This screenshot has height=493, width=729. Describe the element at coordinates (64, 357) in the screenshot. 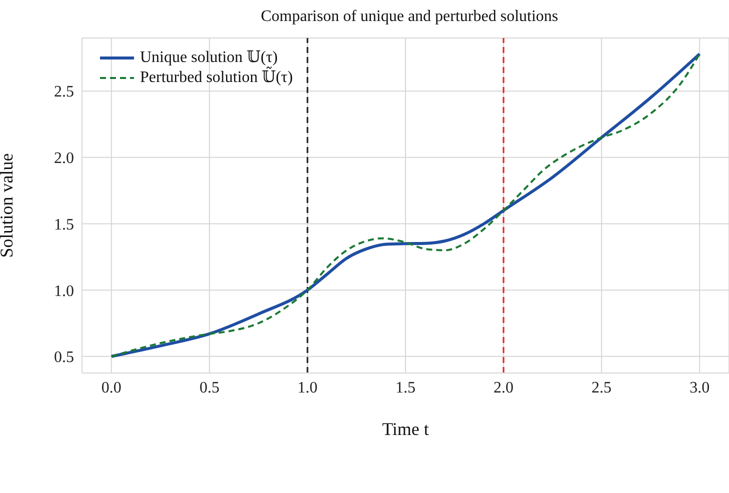

I see `y-tick-label: 0.5` at that location.